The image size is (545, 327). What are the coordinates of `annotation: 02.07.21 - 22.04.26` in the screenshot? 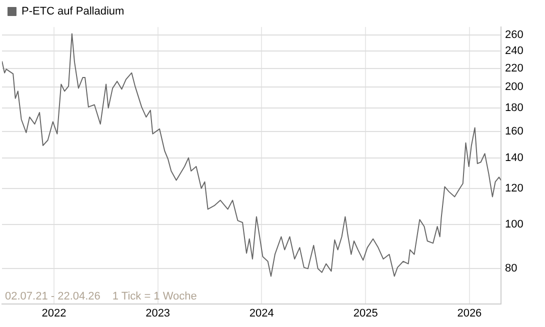 It's located at (52, 296).